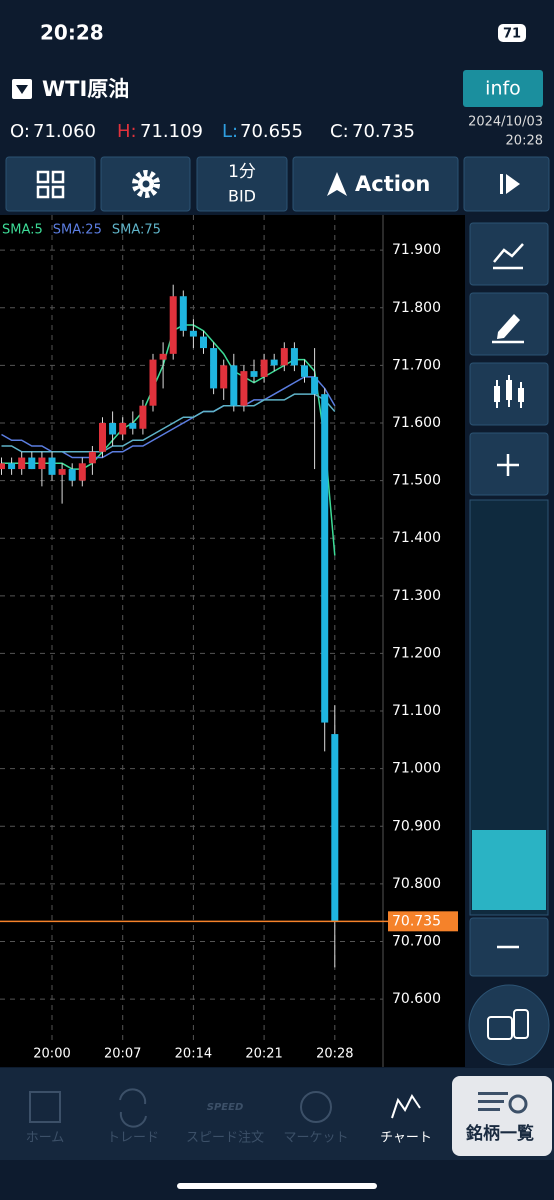  What do you see at coordinates (242, 196) in the screenshot?
I see `price-type: BID` at bounding box center [242, 196].